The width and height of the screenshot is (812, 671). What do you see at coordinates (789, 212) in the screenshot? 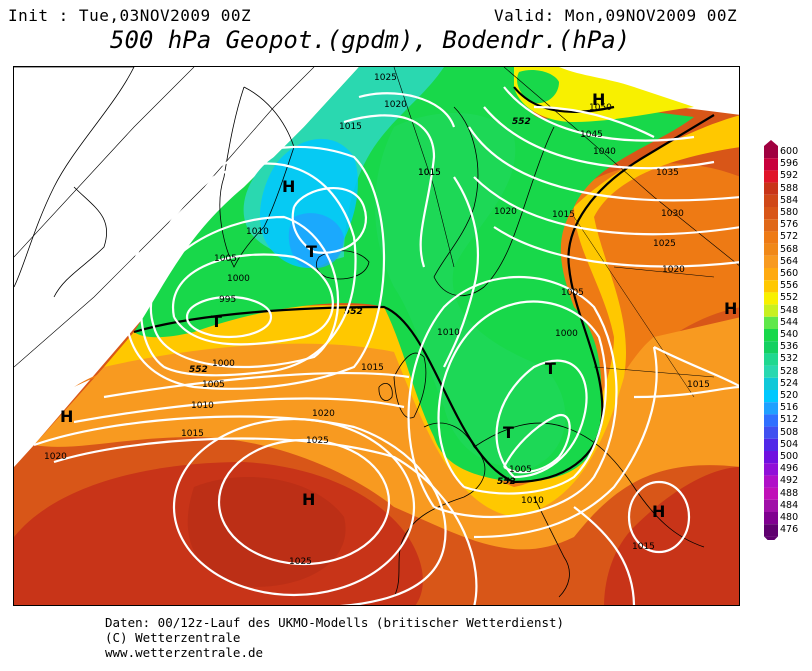
I see `scale-label: 580` at bounding box center [789, 212].